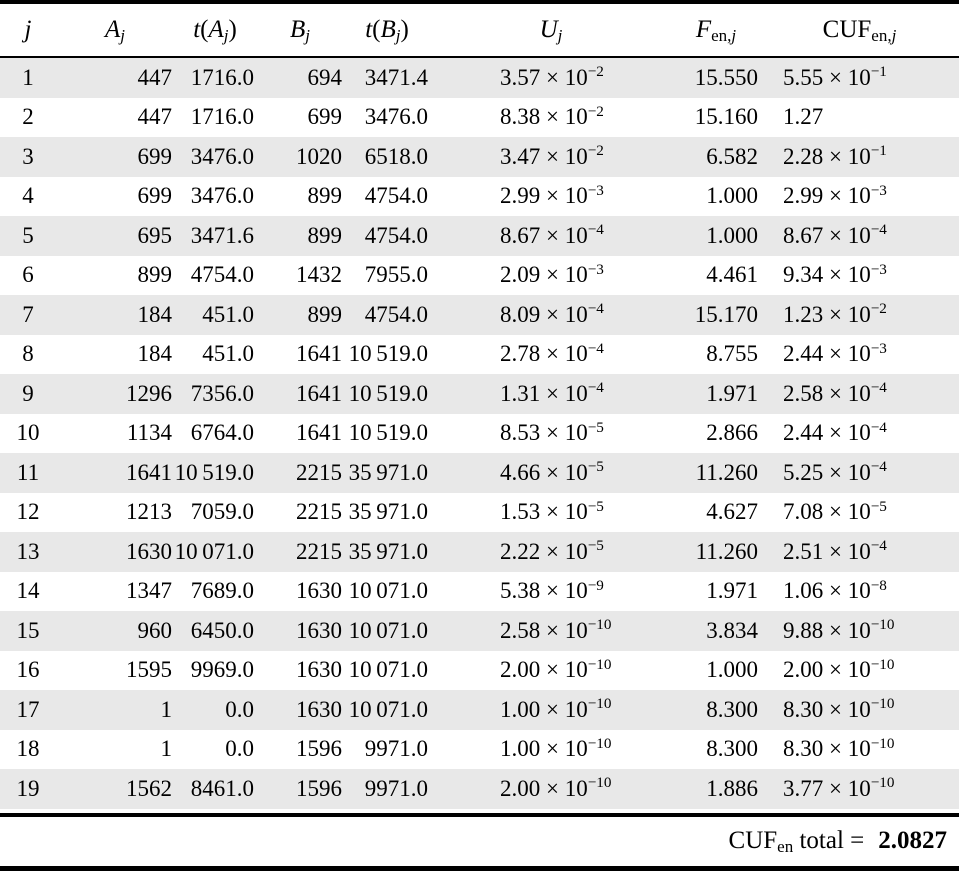 The image size is (959, 877). What do you see at coordinates (28, 31) in the screenshot?
I see `column-header-j: j` at bounding box center [28, 31].